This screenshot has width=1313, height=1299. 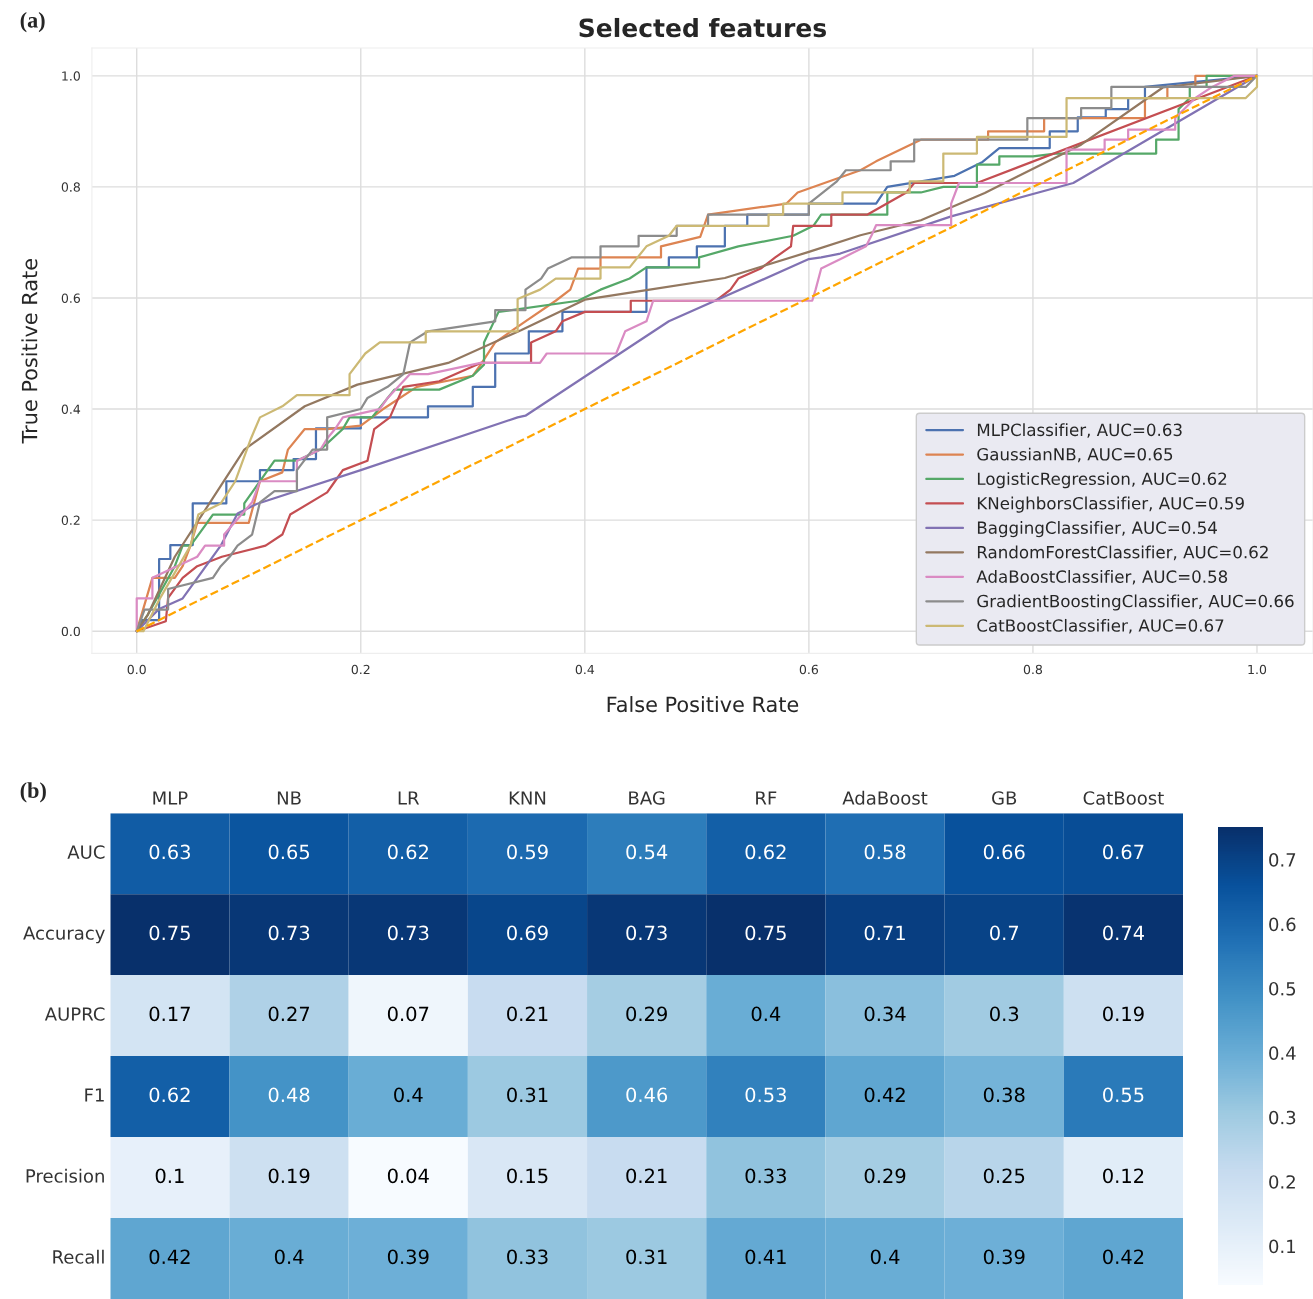 I want to click on data-label: 0.66, so click(x=1004, y=852).